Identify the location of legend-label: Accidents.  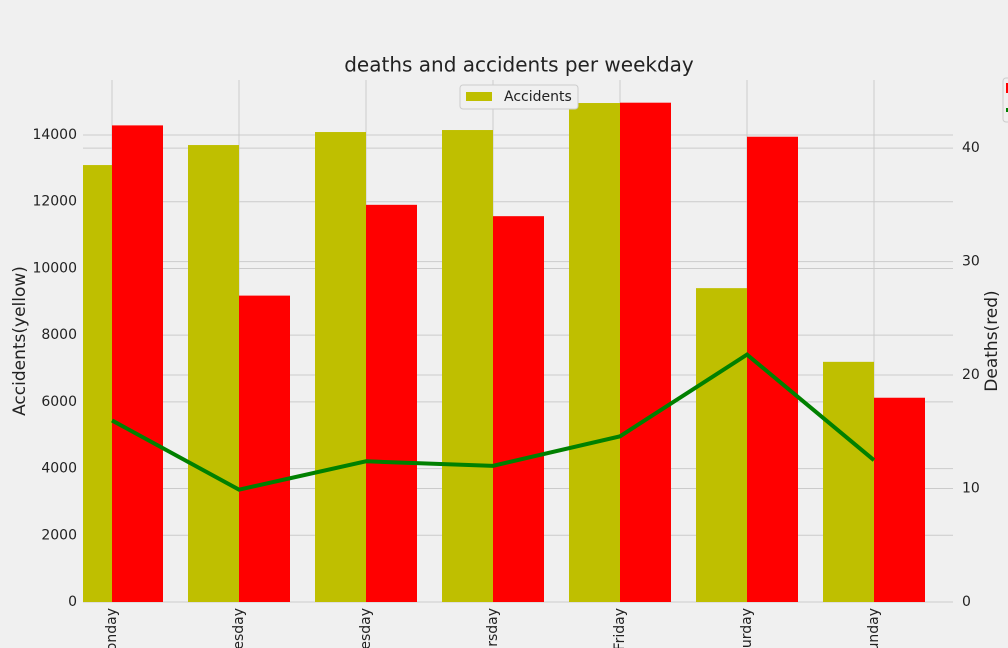
(538, 97).